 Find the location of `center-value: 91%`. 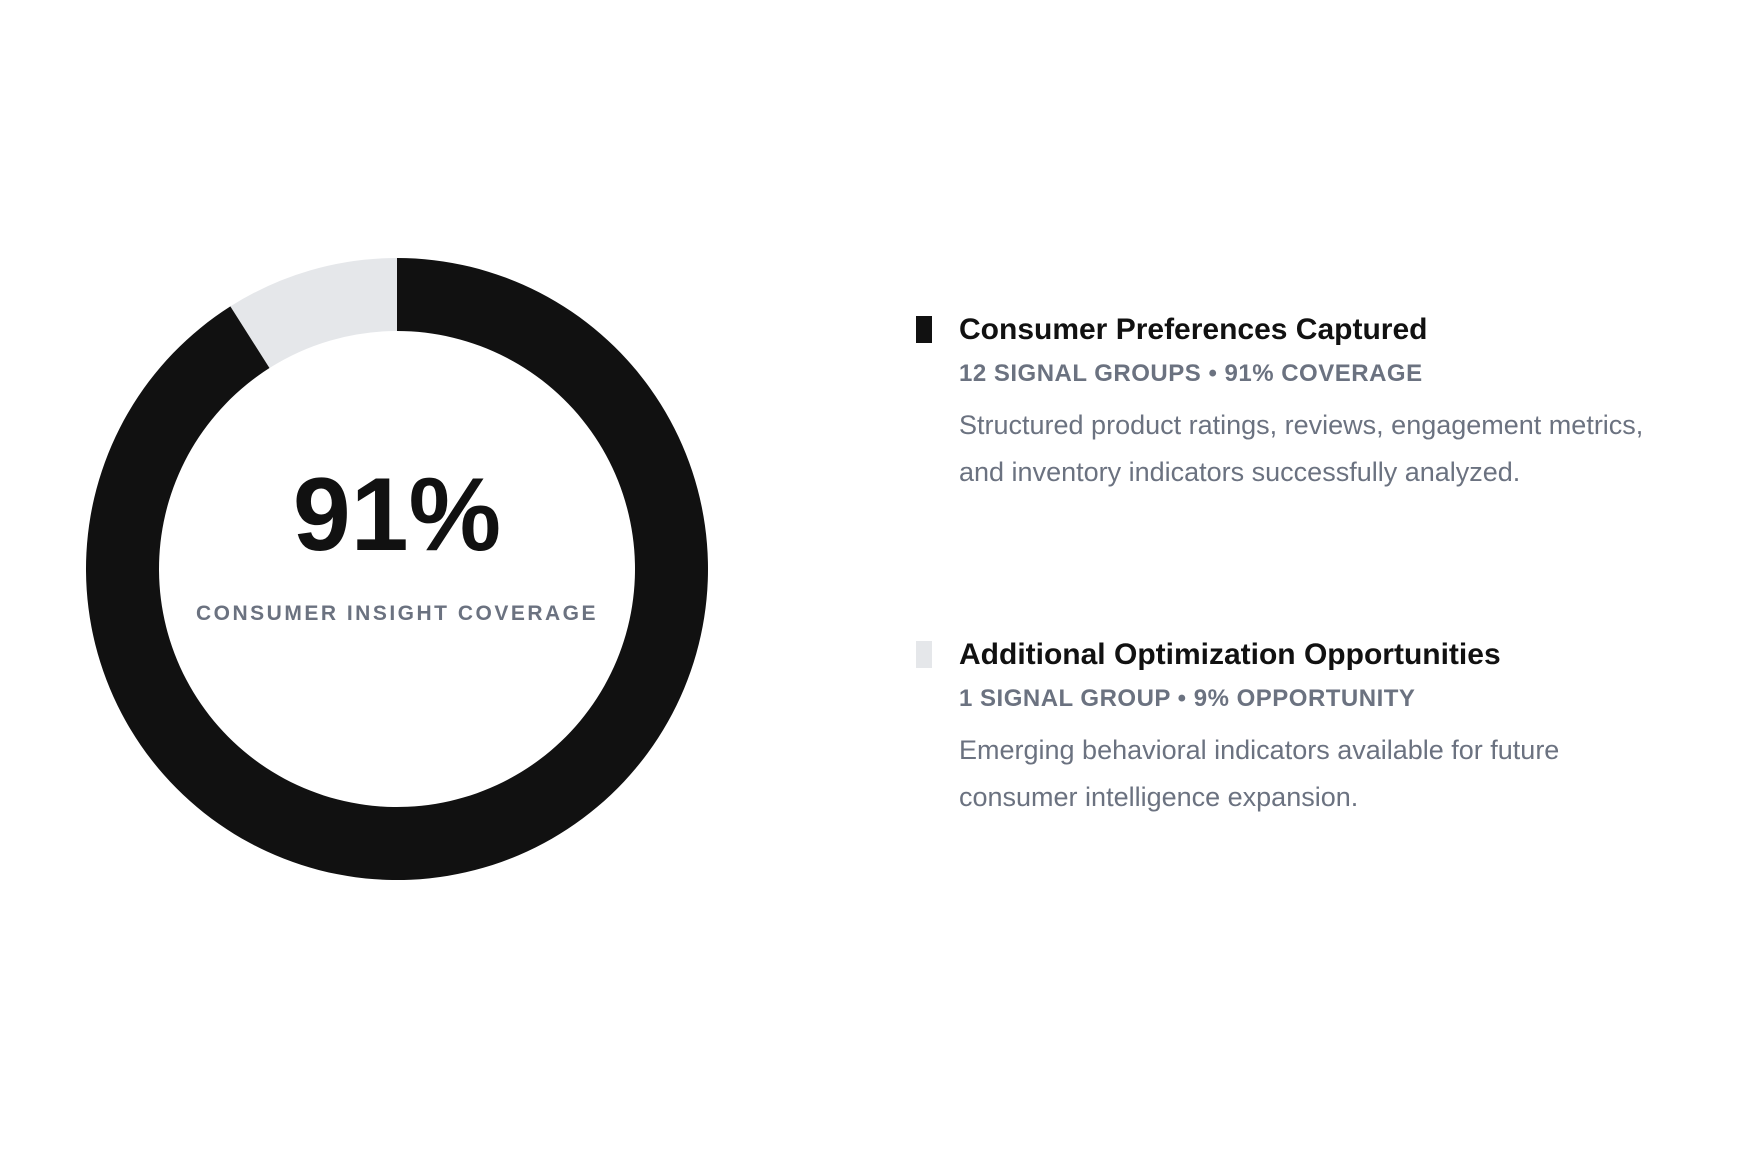

center-value: 91% is located at coordinates (397, 515).